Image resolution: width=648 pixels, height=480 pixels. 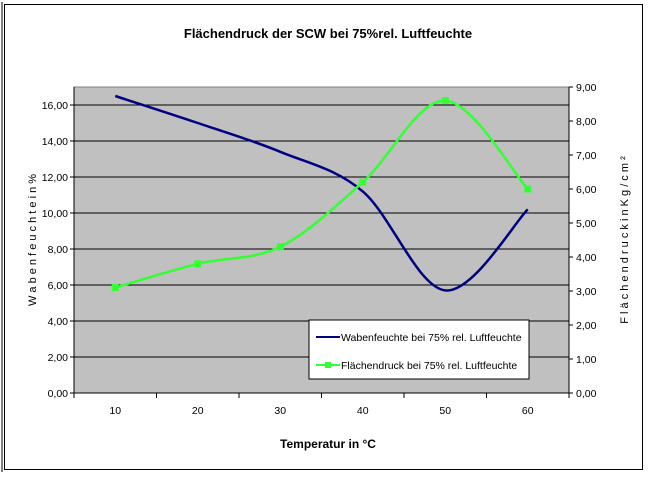 I want to click on x-tick-label: 60, so click(x=528, y=411).